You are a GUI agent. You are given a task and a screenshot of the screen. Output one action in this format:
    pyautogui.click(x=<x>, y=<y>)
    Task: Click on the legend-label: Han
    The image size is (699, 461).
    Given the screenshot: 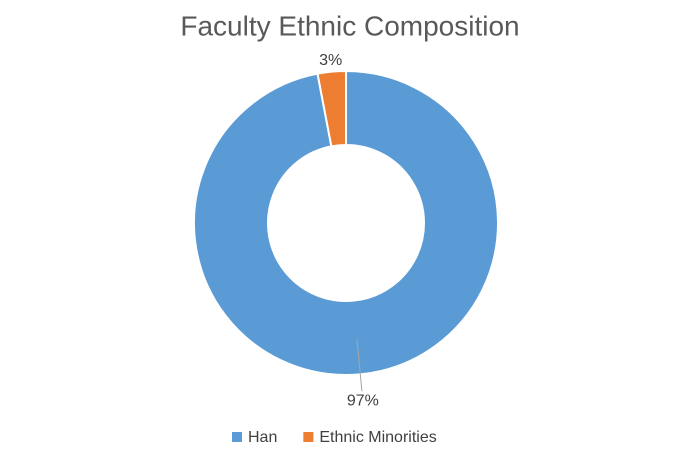 What is the action you would take?
    pyautogui.click(x=262, y=437)
    